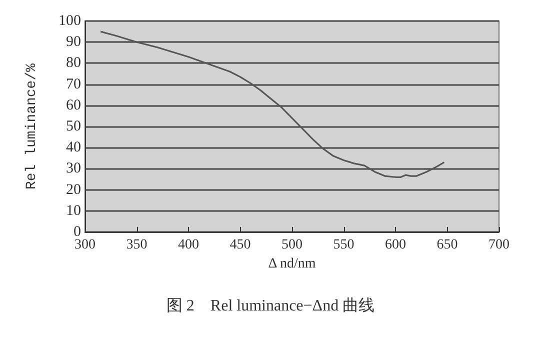 This screenshot has height=341, width=541. What do you see at coordinates (188, 245) in the screenshot?
I see `x-tick-label: 400` at bounding box center [188, 245].